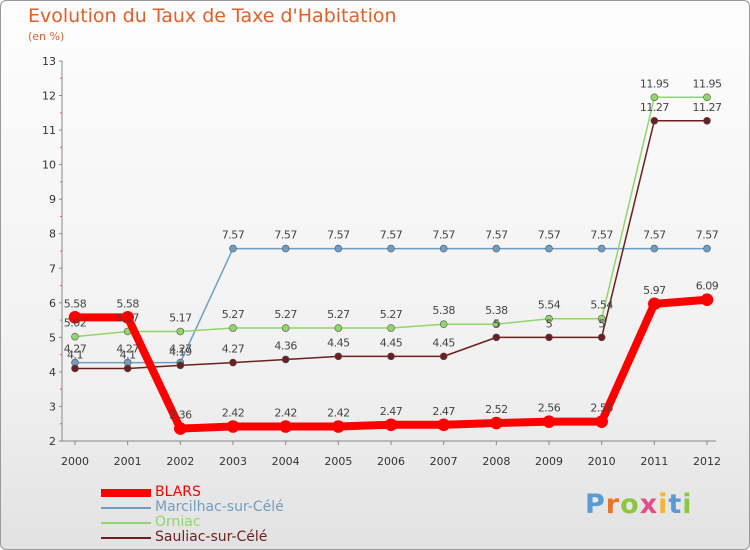 The height and width of the screenshot is (550, 750). I want to click on x-tick-label: 2010, so click(602, 461).